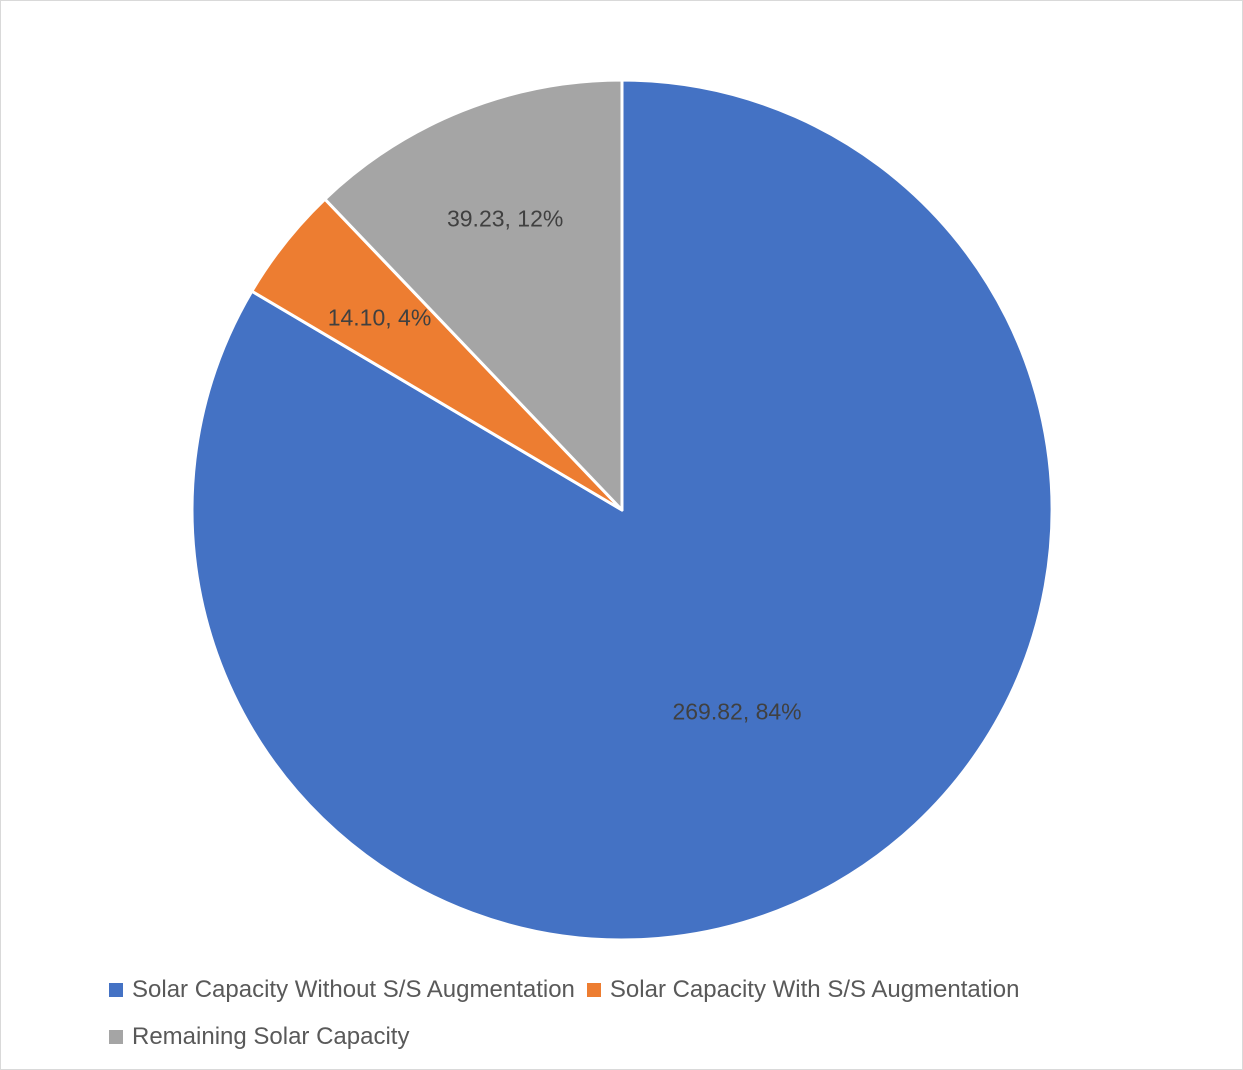 The width and height of the screenshot is (1243, 1070). Describe the element at coordinates (505, 219) in the screenshot. I see `data-label-3: 39.23, 12%` at that location.